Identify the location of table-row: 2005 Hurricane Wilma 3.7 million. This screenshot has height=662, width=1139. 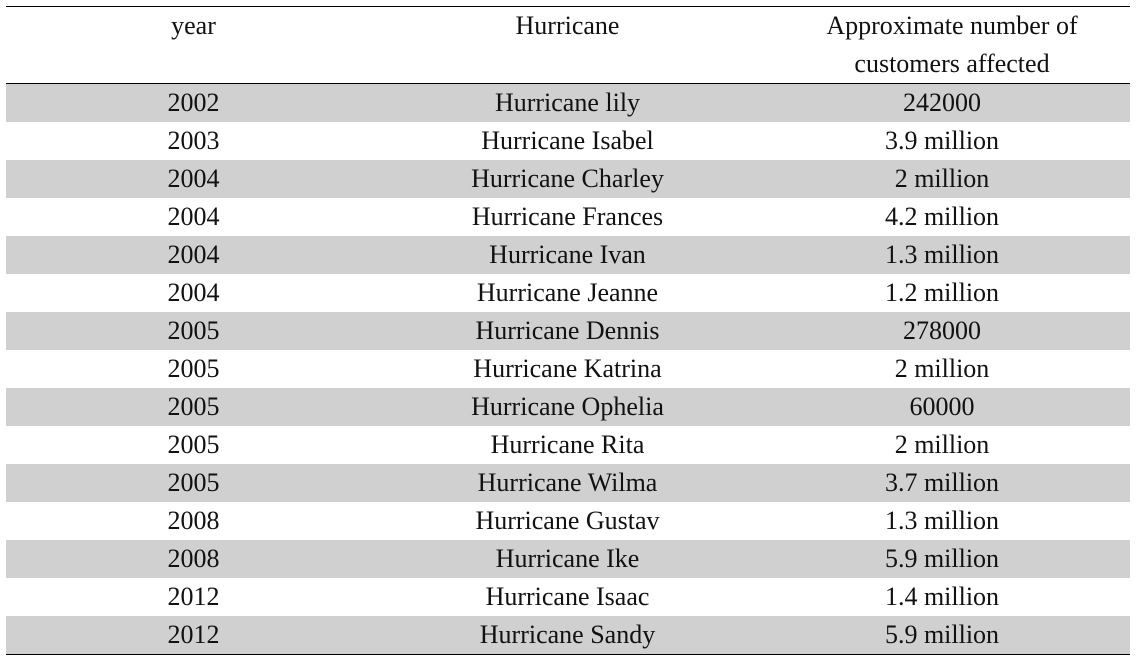
(568, 483).